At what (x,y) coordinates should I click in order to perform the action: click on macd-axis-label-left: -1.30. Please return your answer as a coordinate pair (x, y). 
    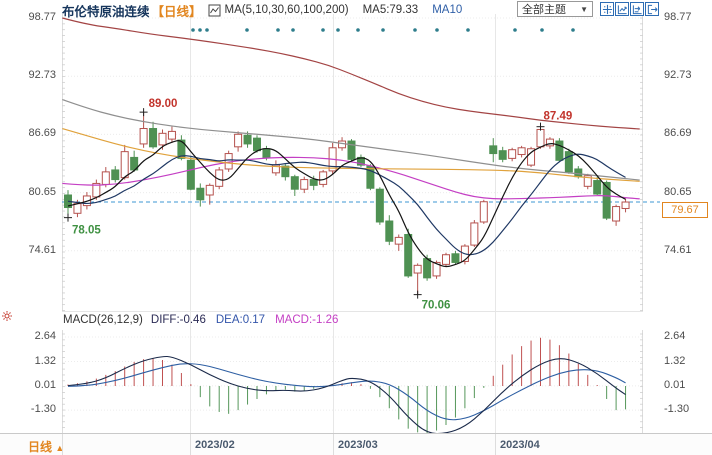
    Looking at the image, I should click on (43, 409).